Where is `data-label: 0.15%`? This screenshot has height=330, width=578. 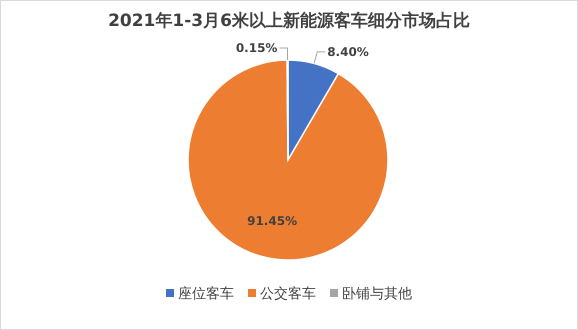
data-label: 0.15% is located at coordinates (257, 48).